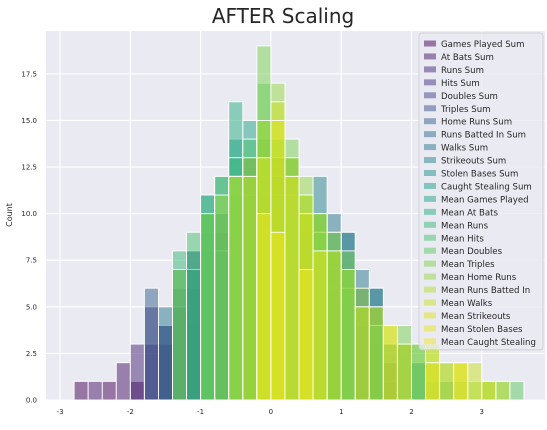 Image resolution: width=547 pixels, height=430 pixels. What do you see at coordinates (460, 84) in the screenshot?
I see `legend-label: Hits Sum` at bounding box center [460, 84].